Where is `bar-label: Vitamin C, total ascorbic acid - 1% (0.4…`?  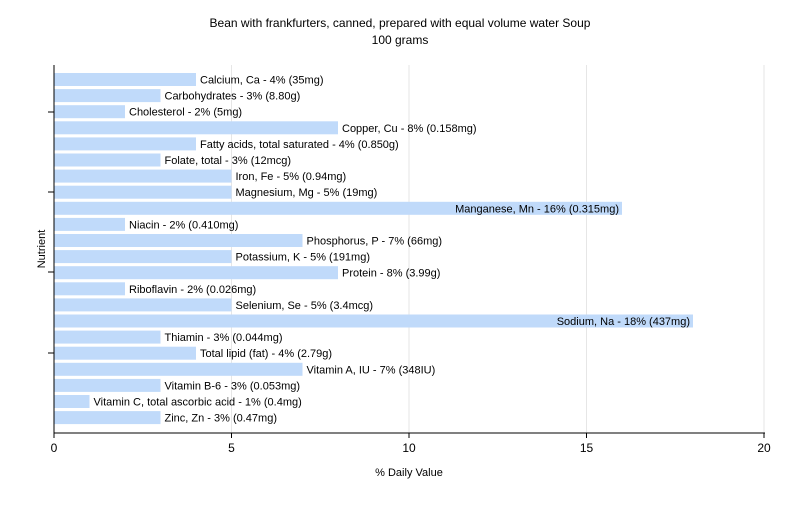
bar-label: Vitamin C, total ascorbic acid - 1% (0.4… is located at coordinates (198, 403).